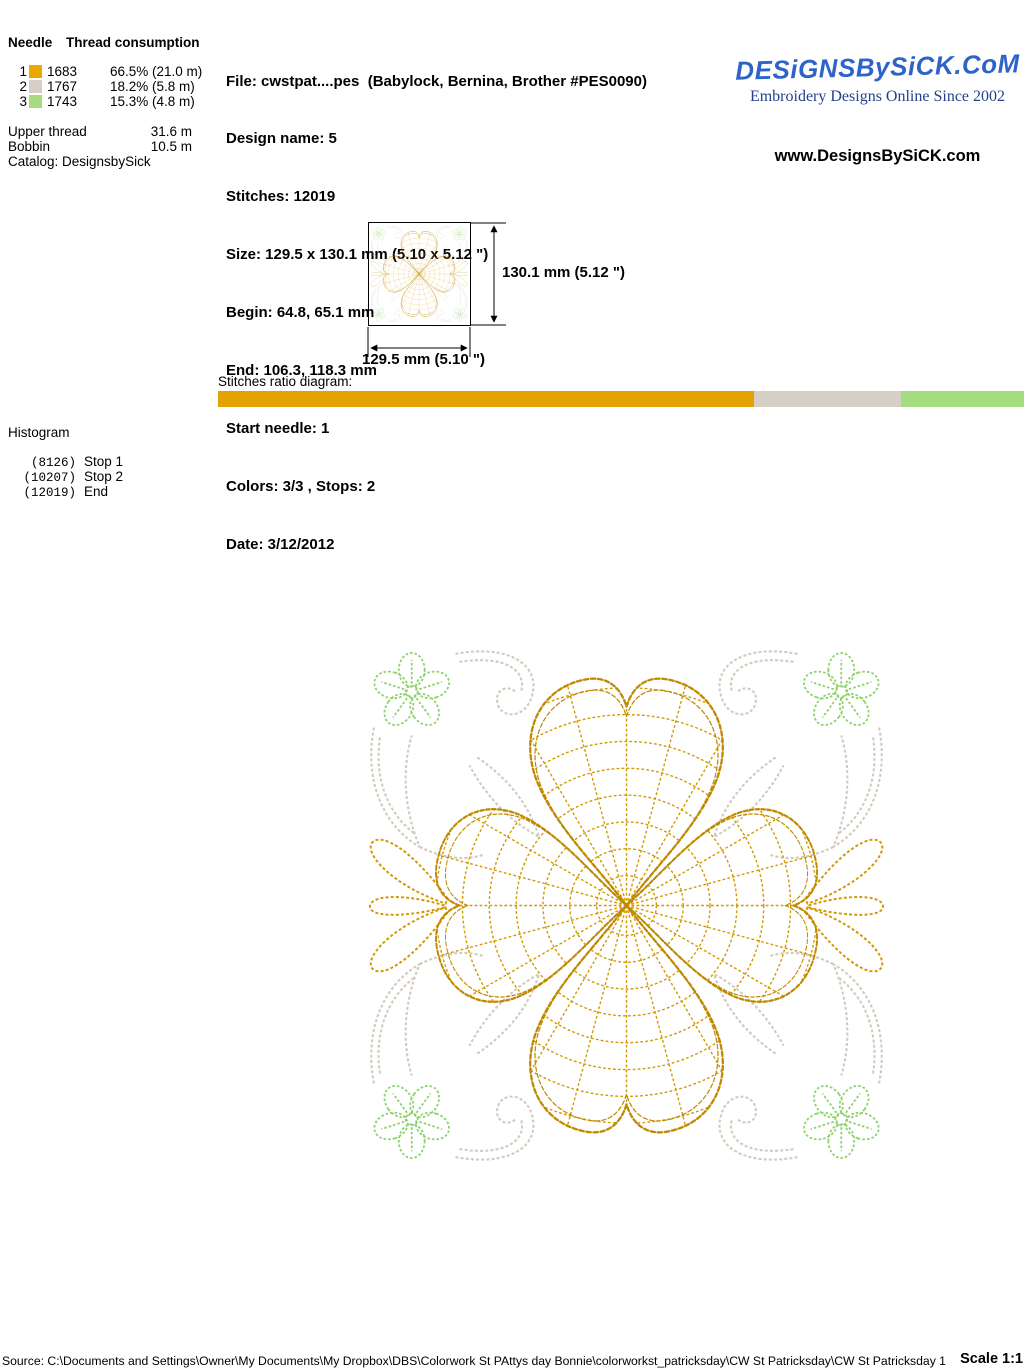  Describe the element at coordinates (877, 156) in the screenshot. I see `website-url: www.DesignsBySiCK.com` at that location.